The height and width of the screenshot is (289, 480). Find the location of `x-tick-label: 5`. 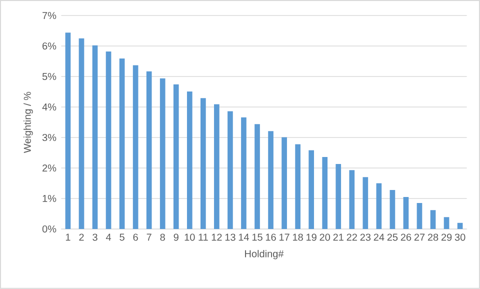

x-tick-label: 5 is located at coordinates (122, 237).